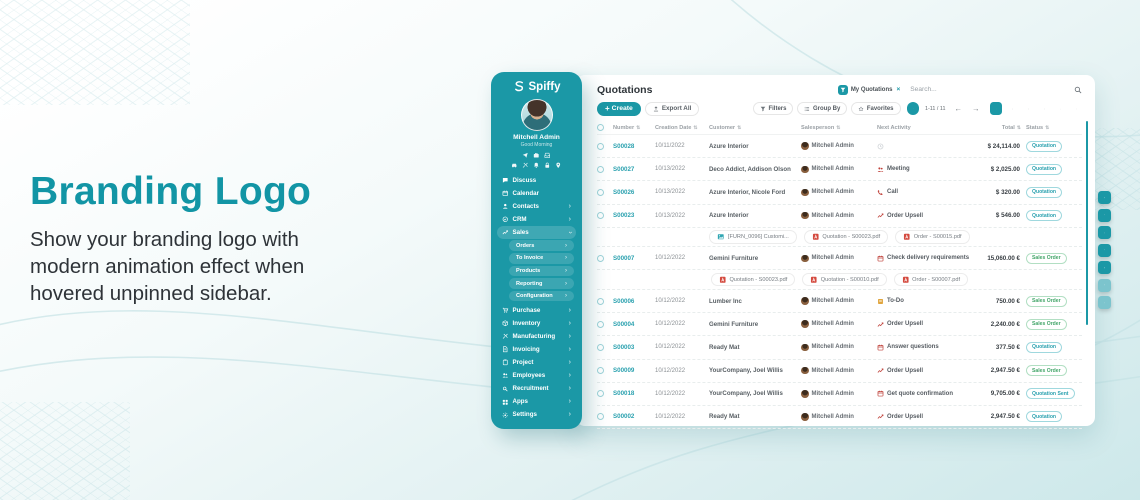 The width and height of the screenshot is (1140, 500). Describe the element at coordinates (672, 108) in the screenshot. I see `export-all-button: Export All` at that location.